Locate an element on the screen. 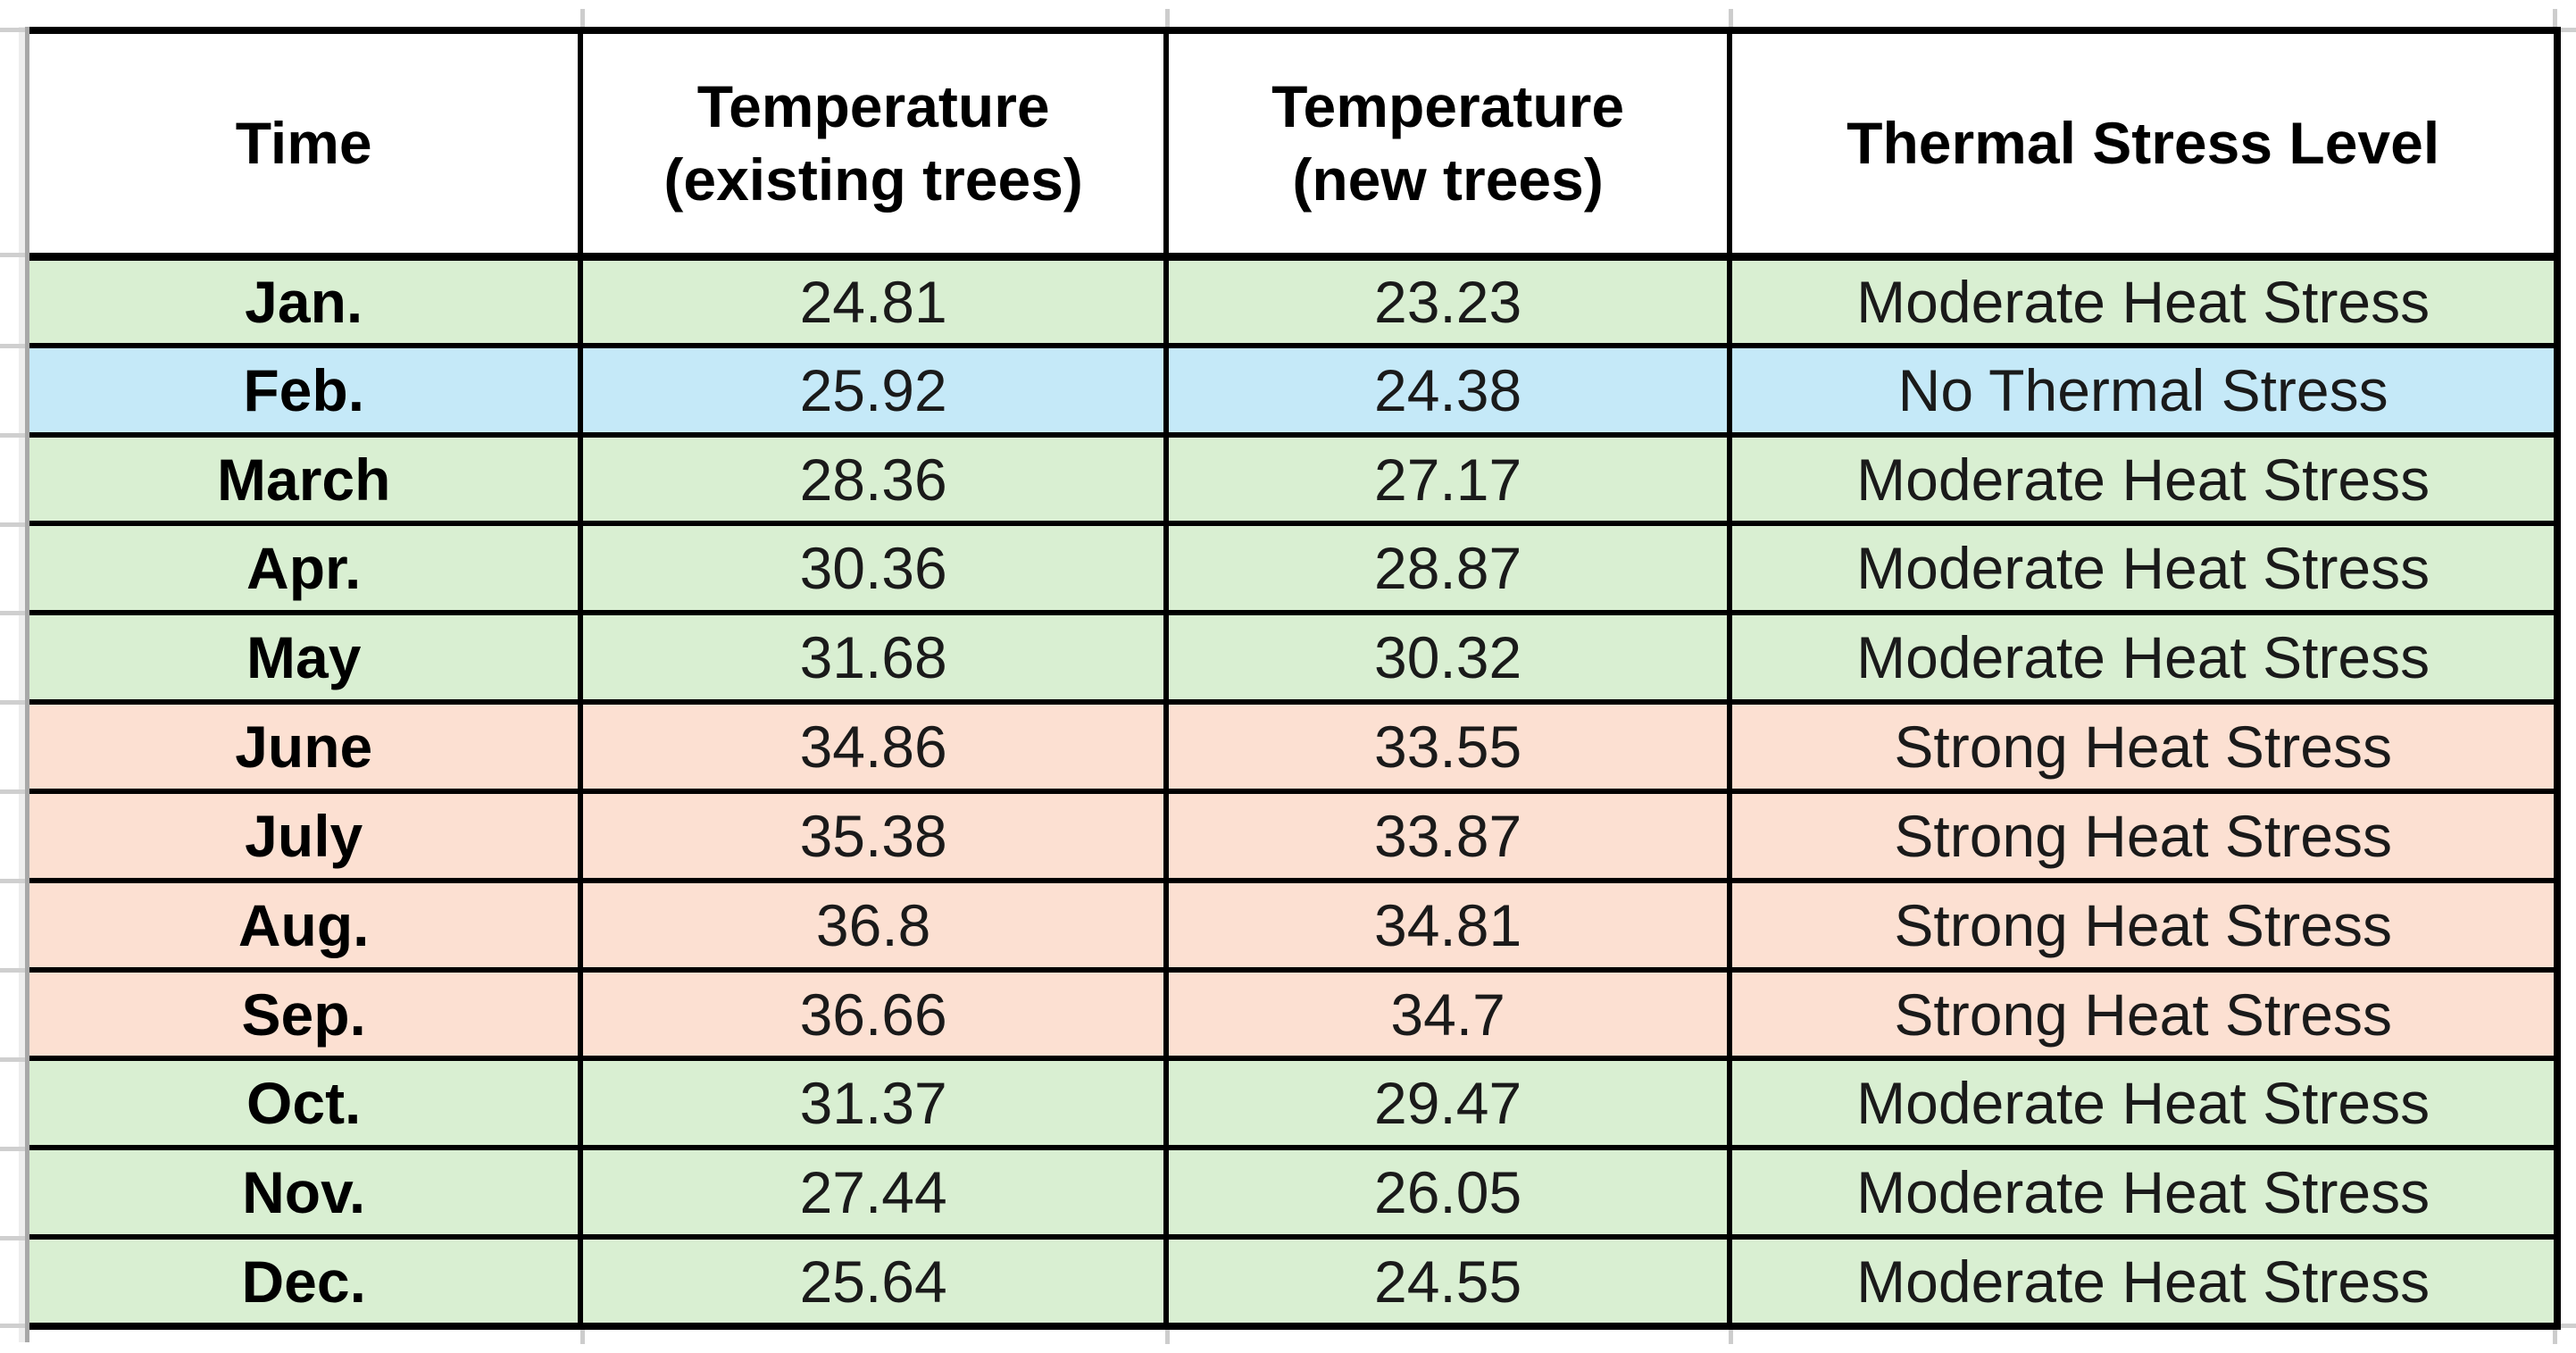 The image size is (2576, 1353). stress-level-cell: No Thermal Stress is located at coordinates (2144, 390).